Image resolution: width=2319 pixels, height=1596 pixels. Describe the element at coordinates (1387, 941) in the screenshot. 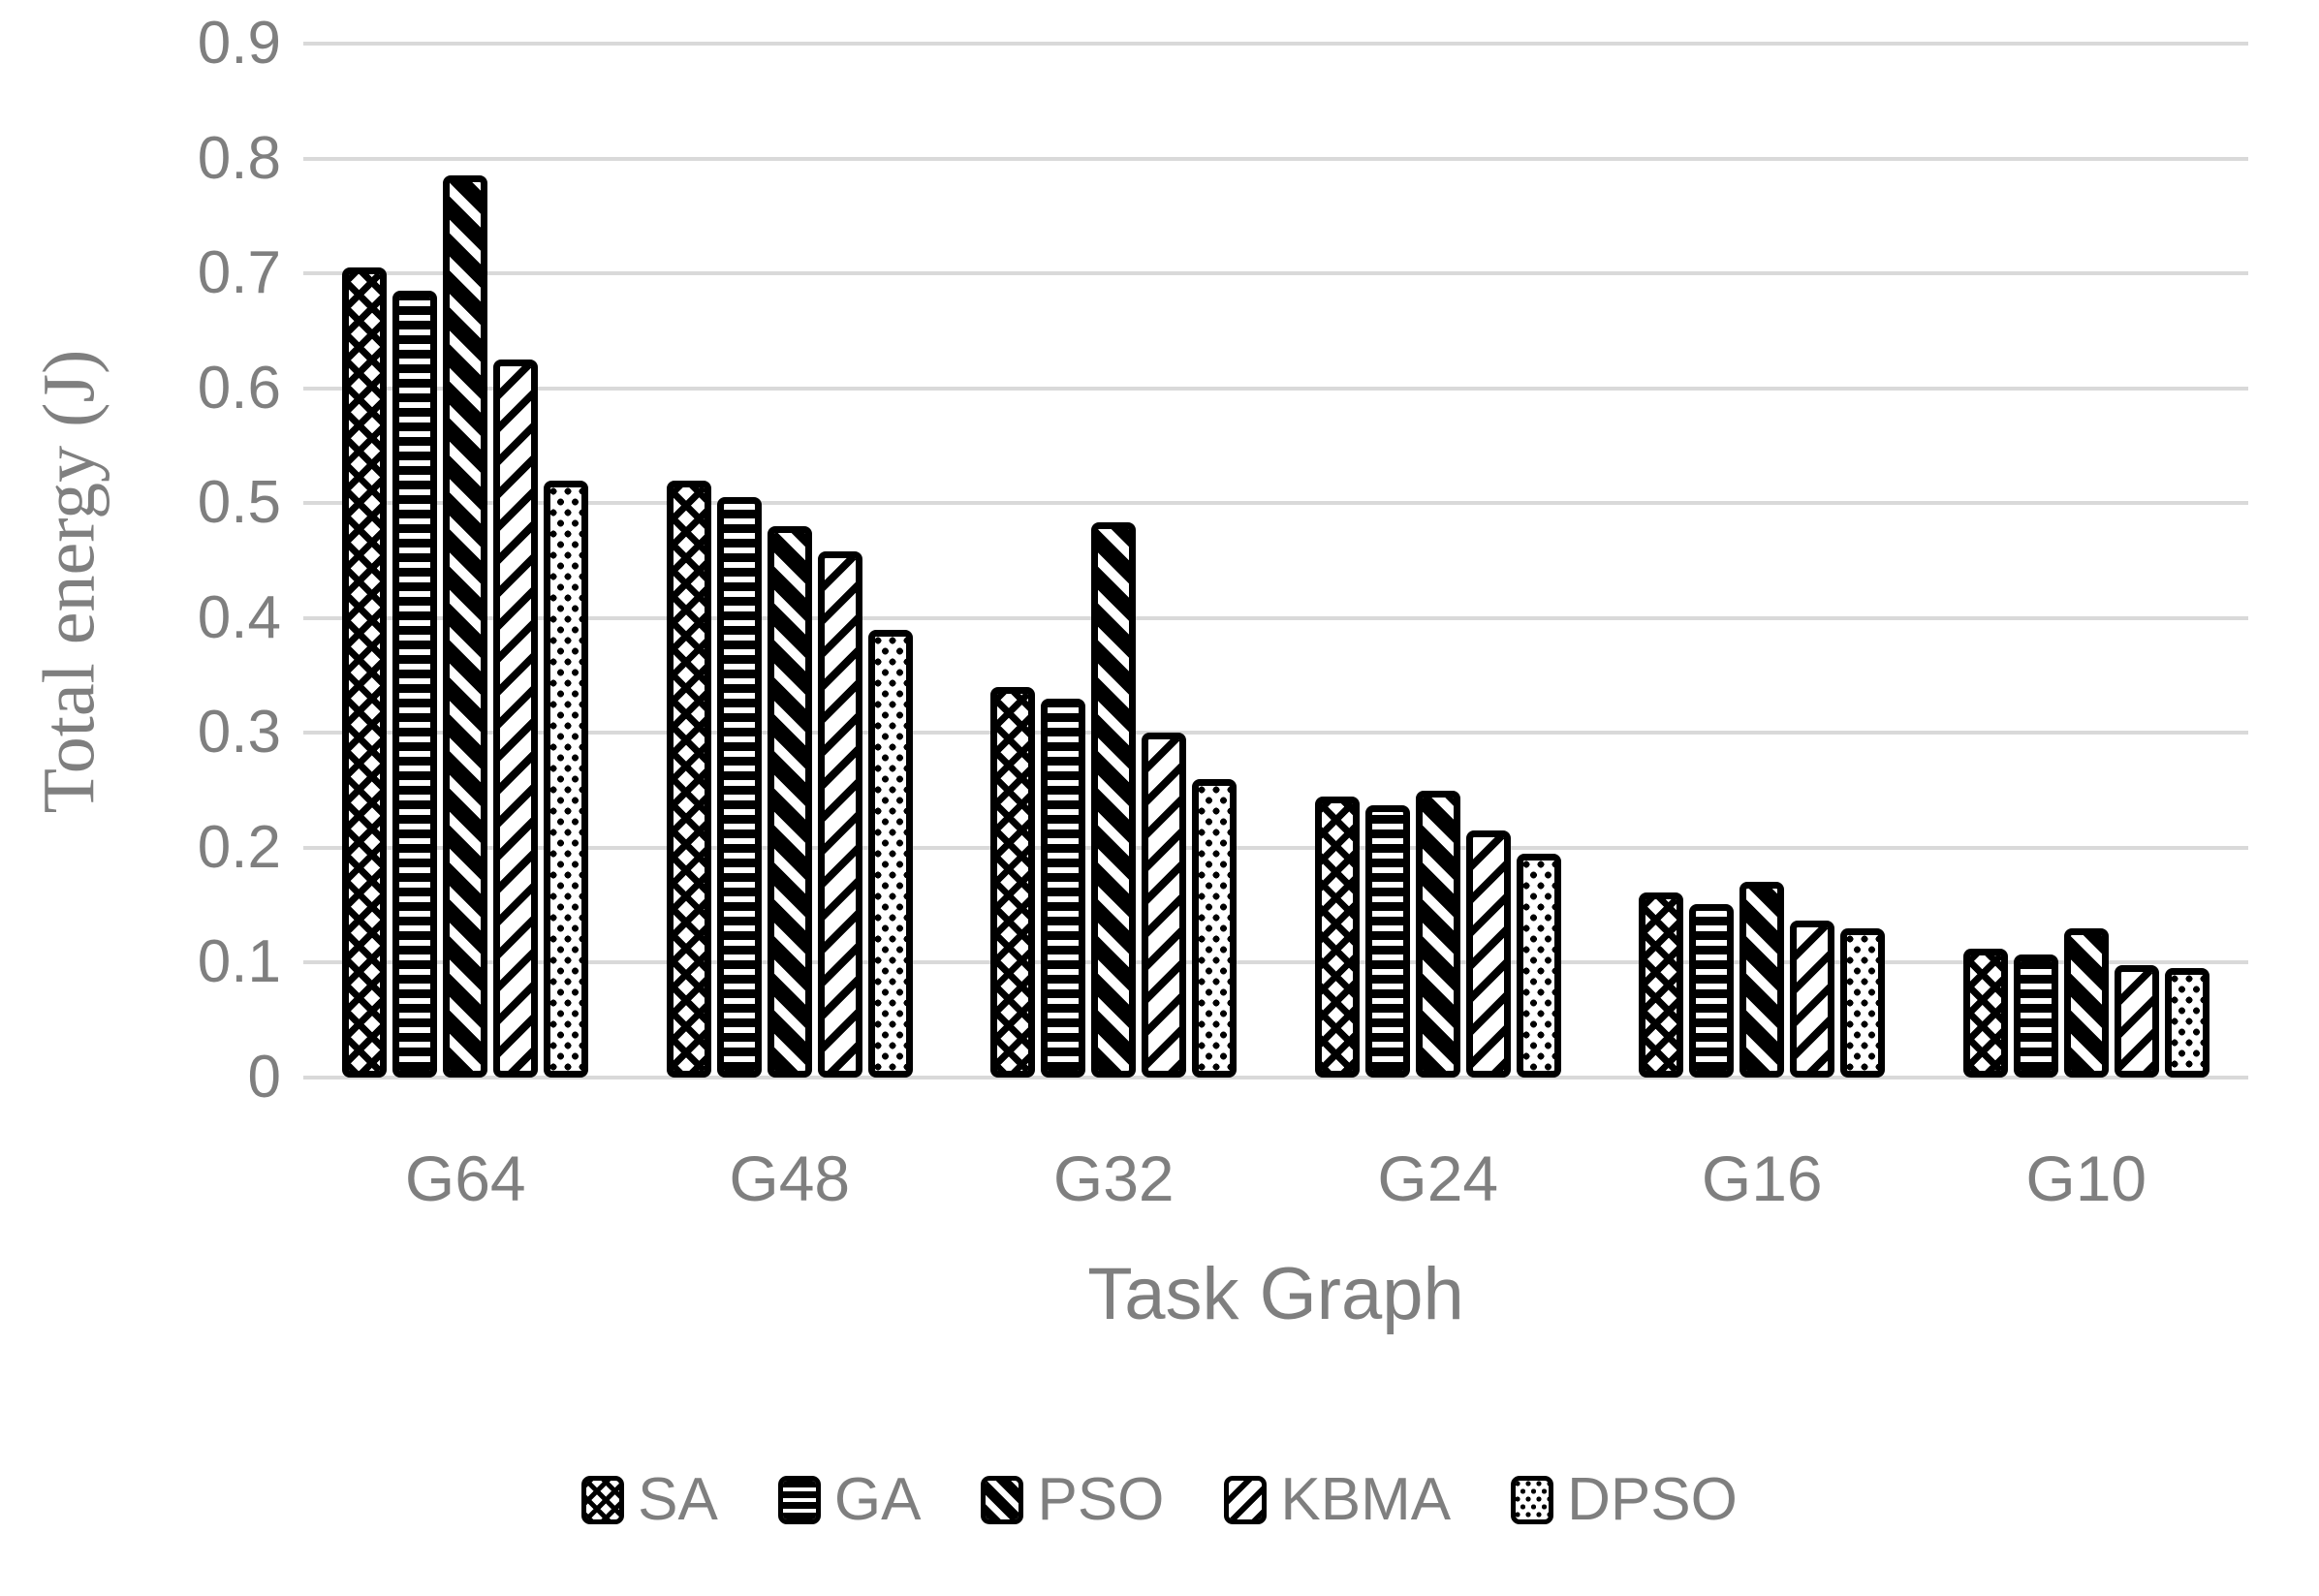

I see `bar-ga-g24` at that location.